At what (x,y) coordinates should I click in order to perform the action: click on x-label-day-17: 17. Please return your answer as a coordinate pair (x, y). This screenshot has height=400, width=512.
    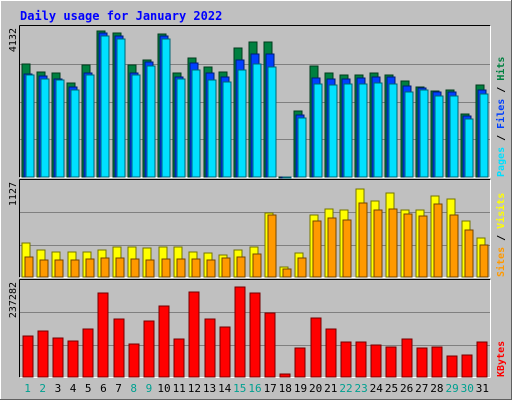
    Looking at the image, I should click on (270, 388).